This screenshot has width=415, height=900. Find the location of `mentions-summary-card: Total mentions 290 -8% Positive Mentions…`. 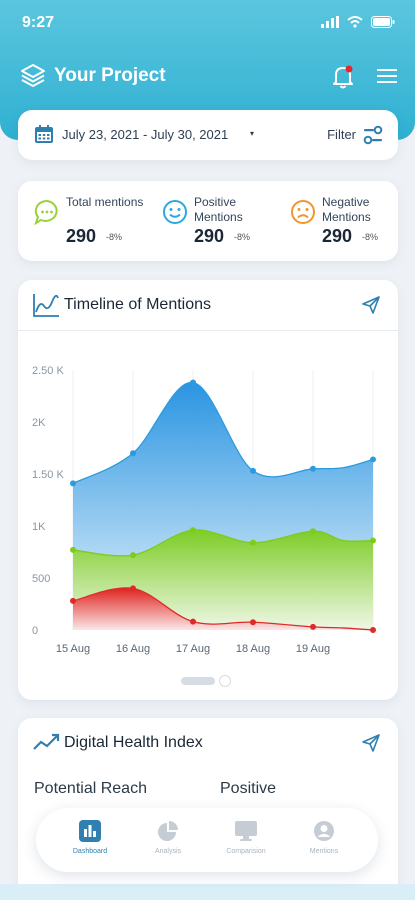

mentions-summary-card: Total mentions 290 -8% Positive Mentions… is located at coordinates (208, 221).